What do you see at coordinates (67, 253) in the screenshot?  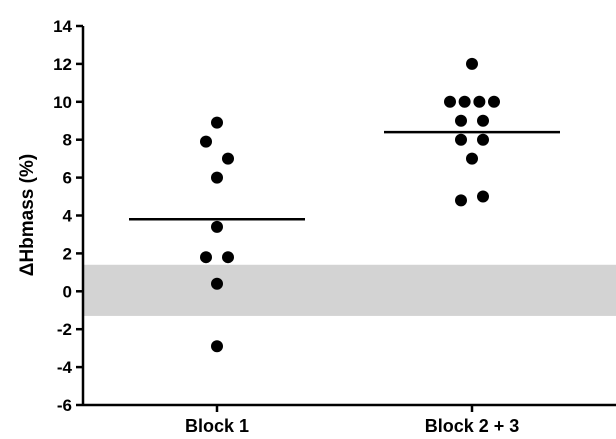 I see `y-tick-label: 2` at bounding box center [67, 253].